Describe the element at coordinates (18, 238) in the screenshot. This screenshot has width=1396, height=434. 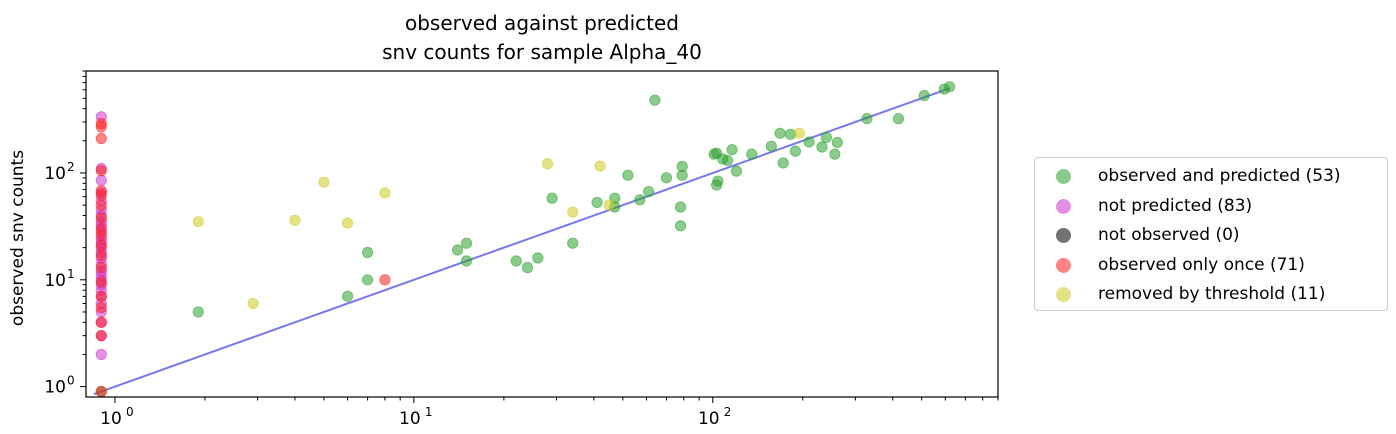
I see `y-axis-label: observed snv counts` at that location.